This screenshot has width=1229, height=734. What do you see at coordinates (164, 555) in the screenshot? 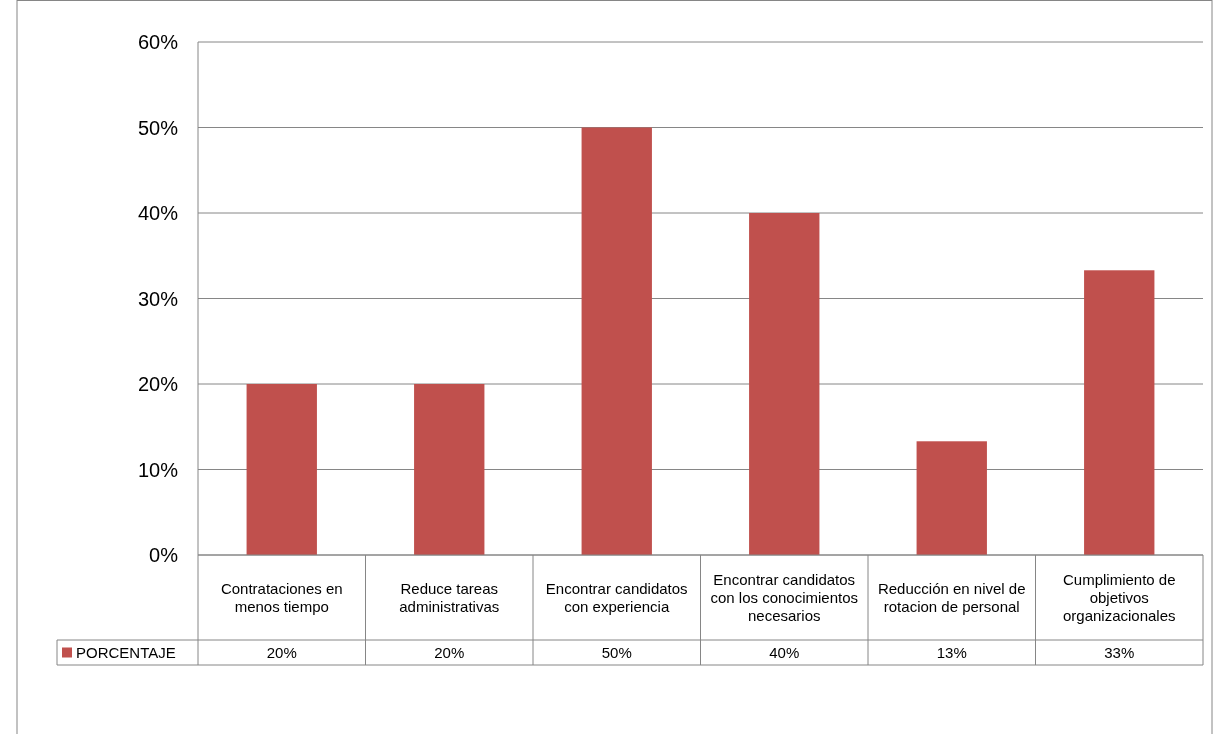
I see `y-tick-label: 0%` at bounding box center [164, 555].